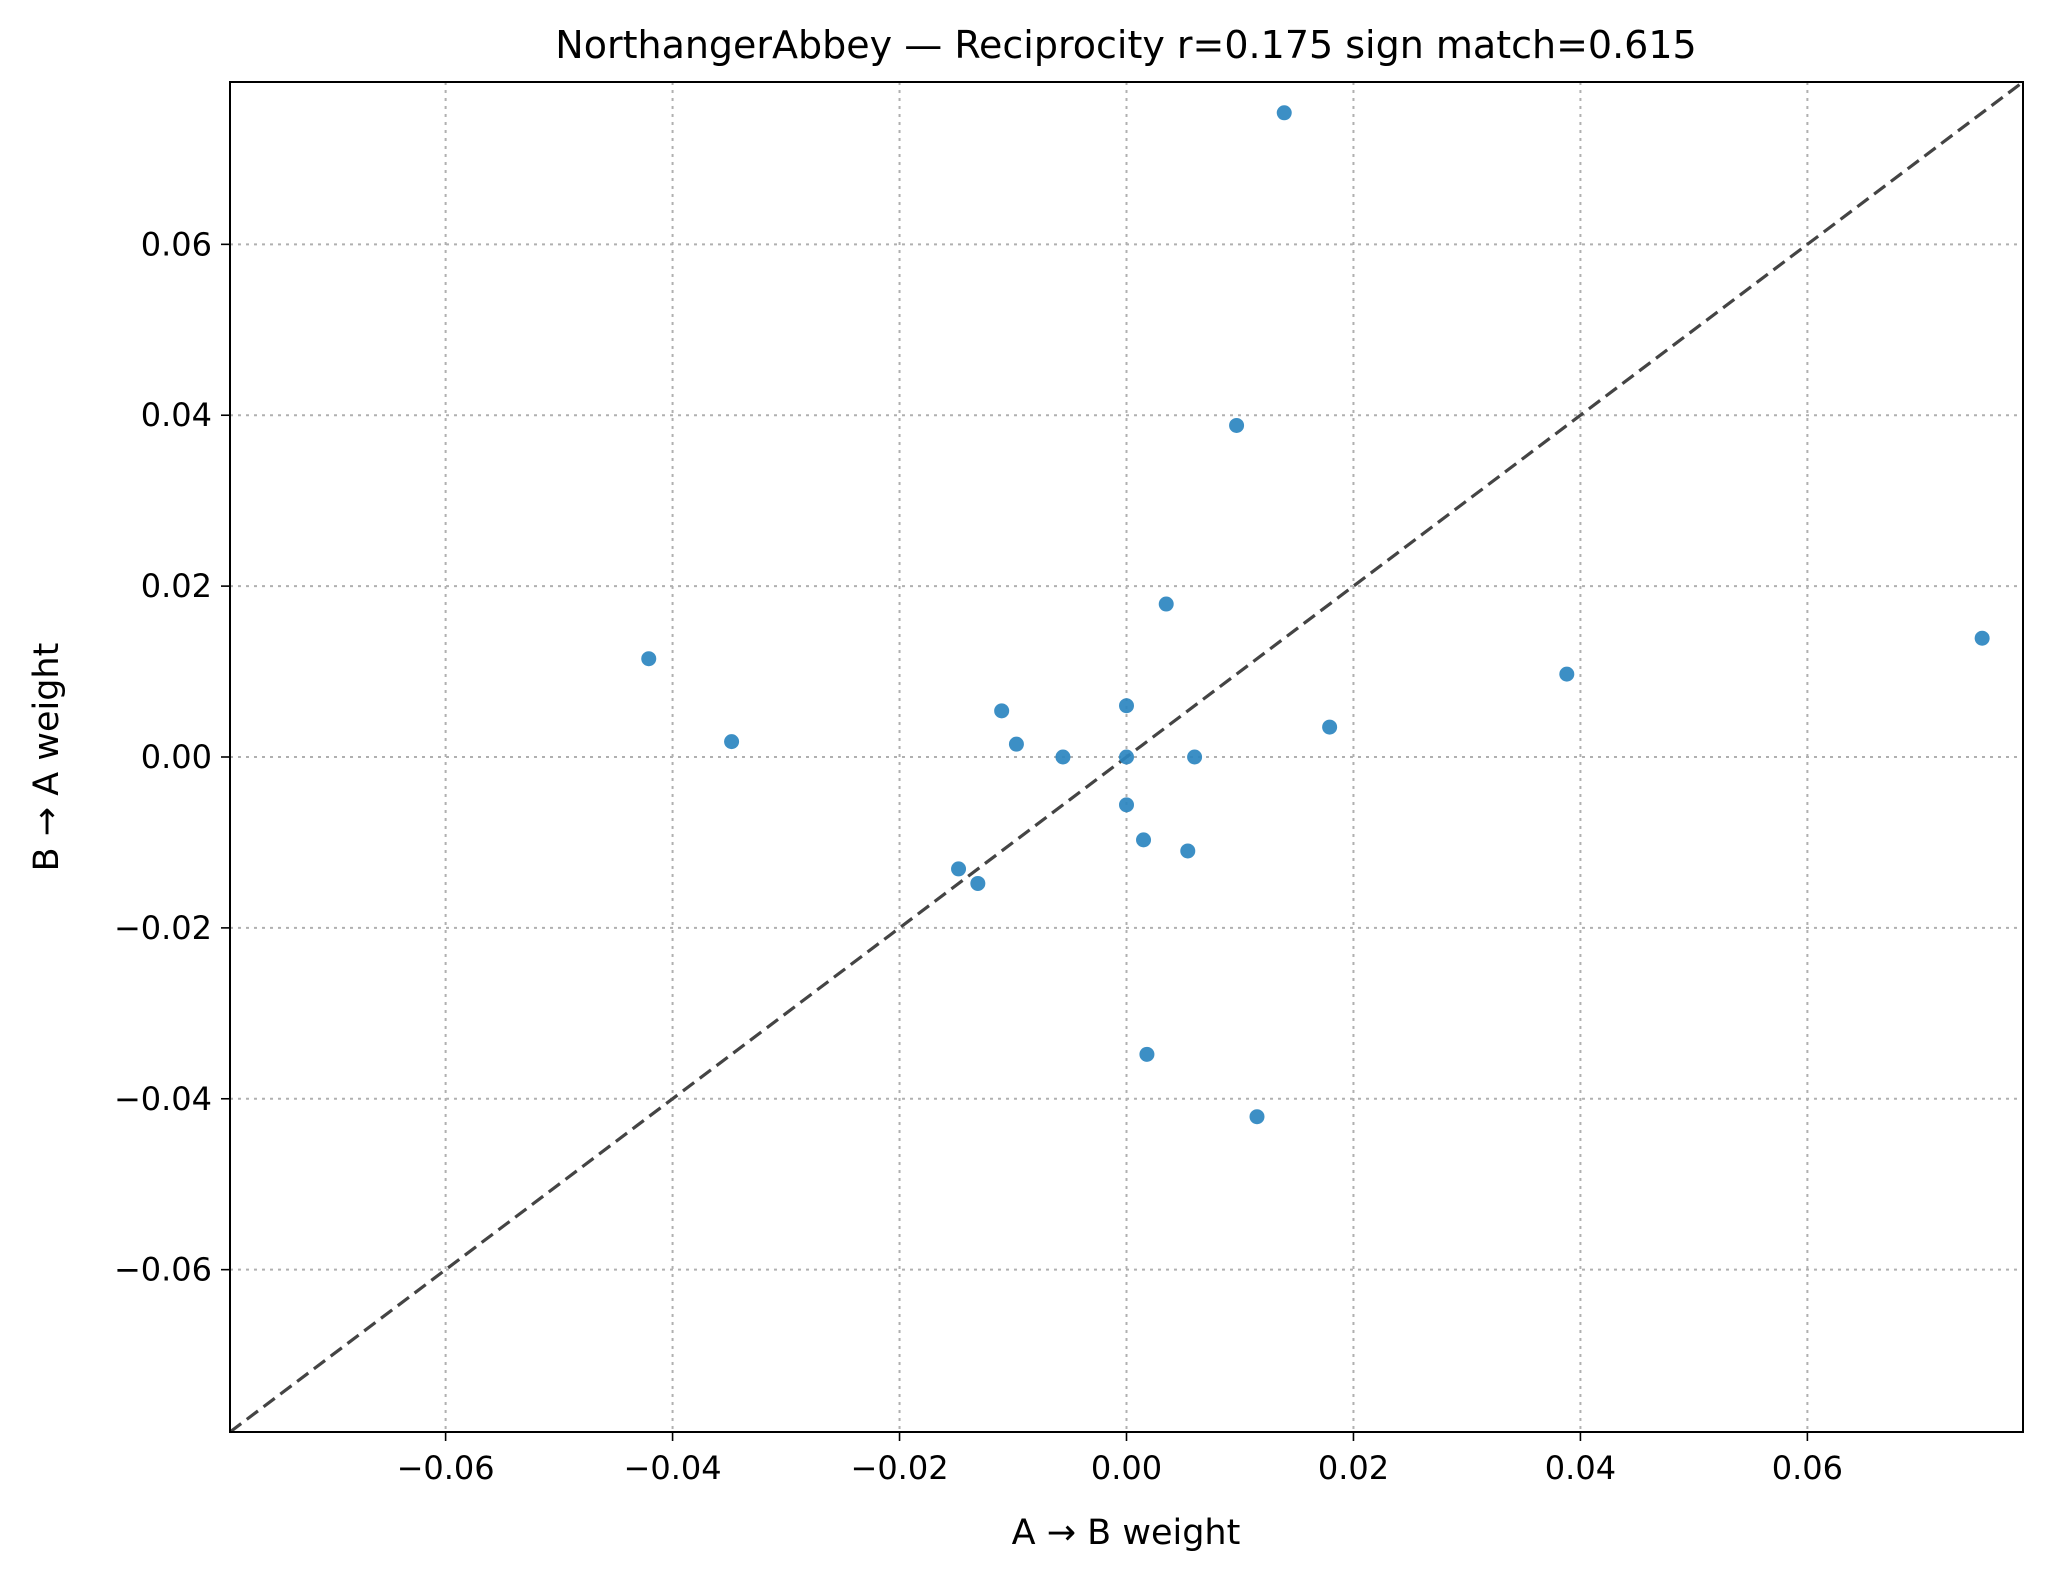 The width and height of the screenshot is (2049, 1580). What do you see at coordinates (446, 1468) in the screenshot?
I see `x-tick-label: −0.06` at bounding box center [446, 1468].